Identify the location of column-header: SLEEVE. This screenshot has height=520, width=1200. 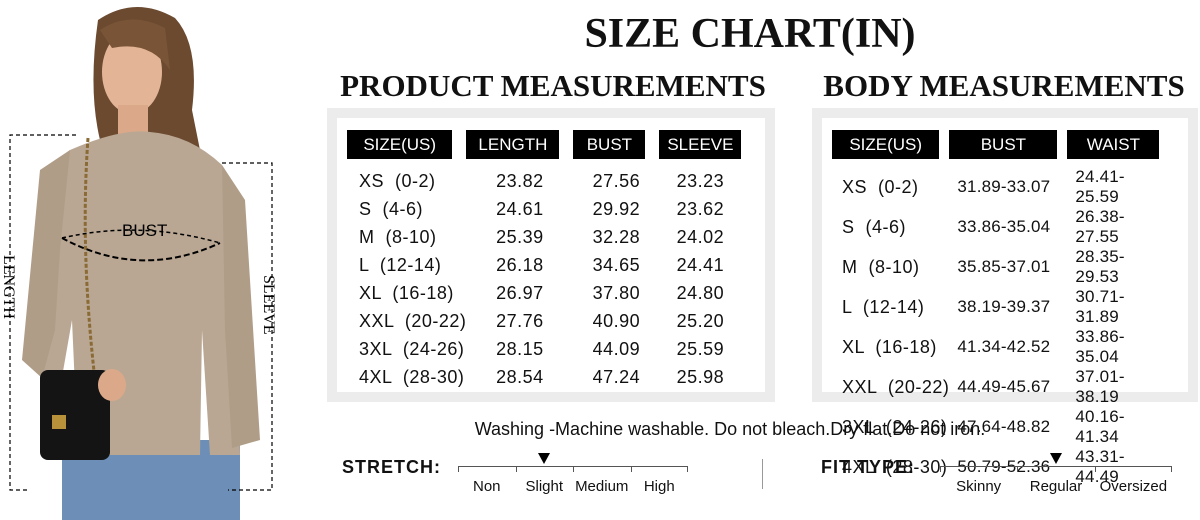
(700, 144).